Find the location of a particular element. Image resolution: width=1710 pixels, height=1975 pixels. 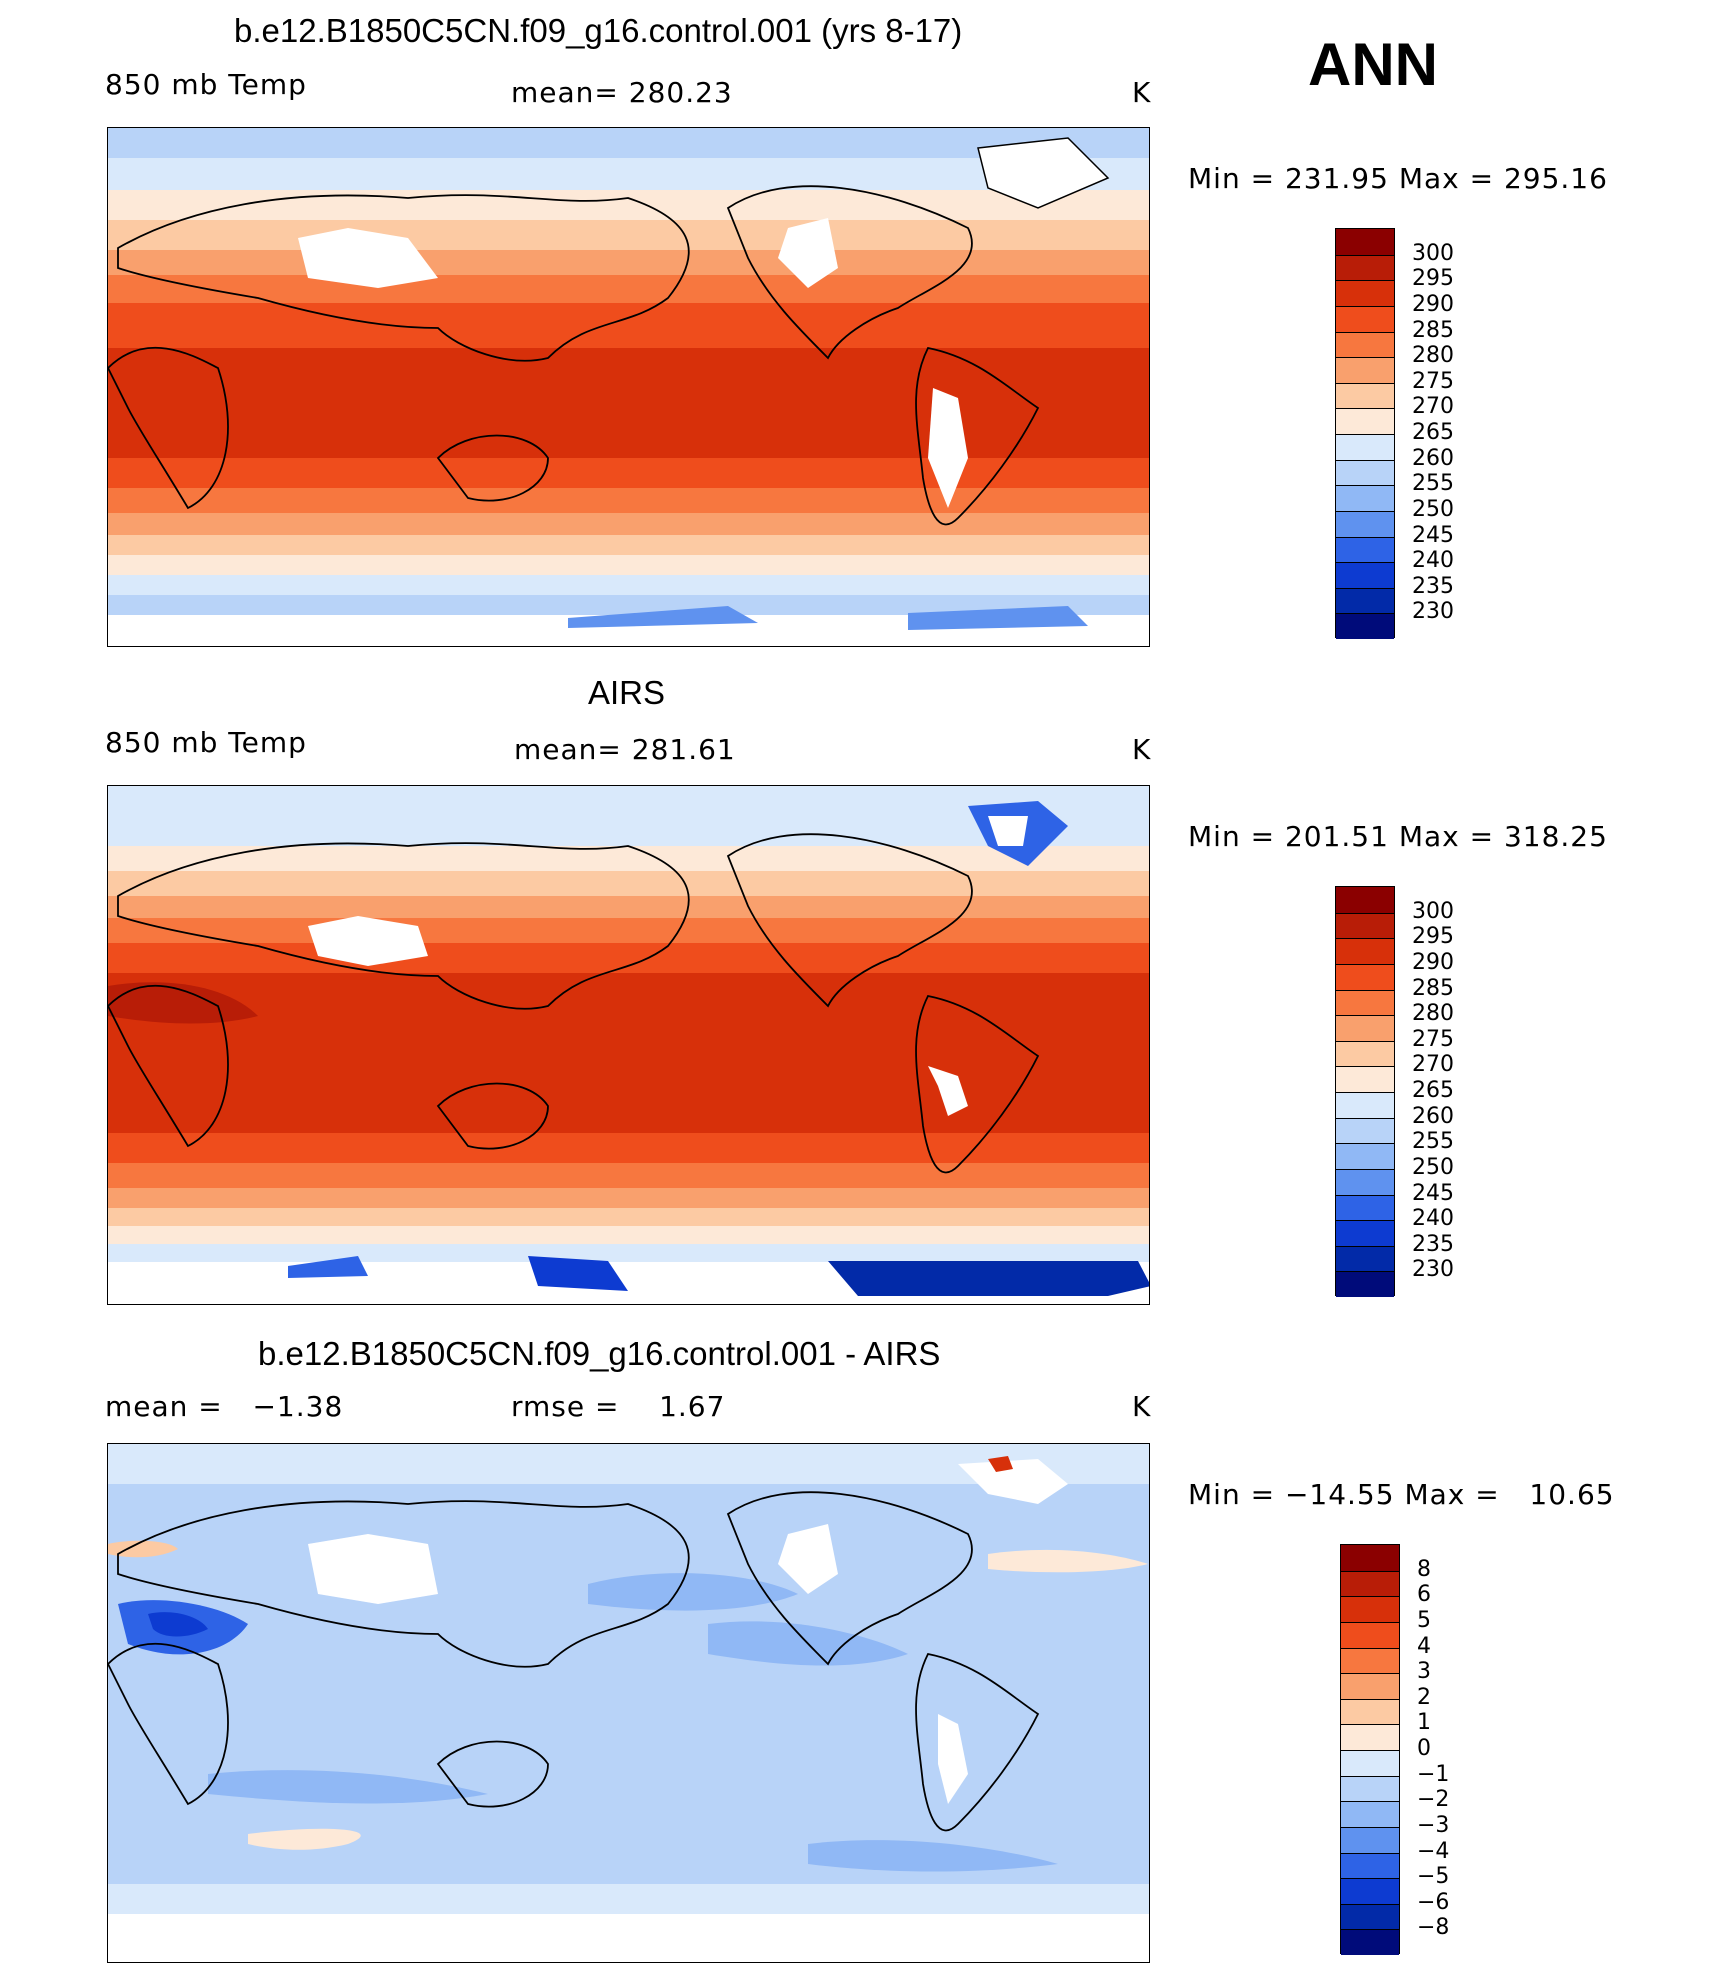

panel2-colorbar-label: 295 is located at coordinates (1433, 937).